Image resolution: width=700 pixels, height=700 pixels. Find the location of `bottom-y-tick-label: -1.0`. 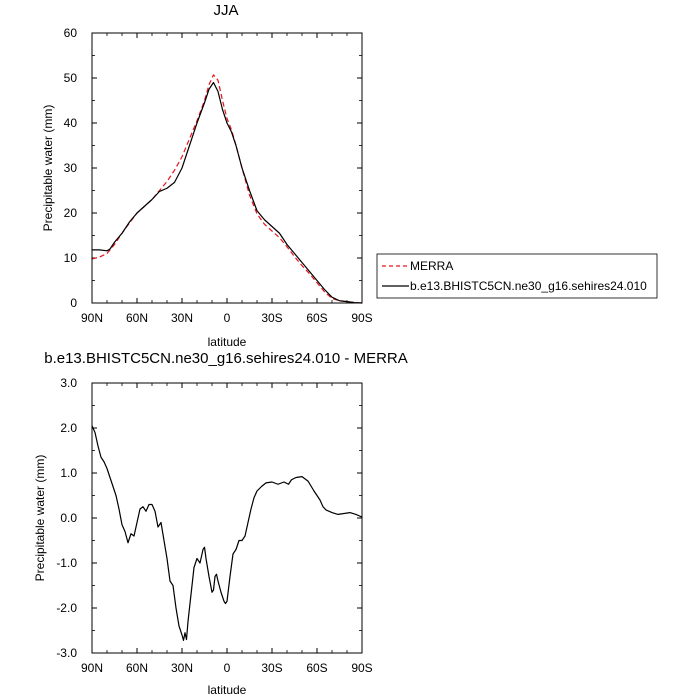

bottom-y-tick-label: -1.0 is located at coordinates (66, 563).